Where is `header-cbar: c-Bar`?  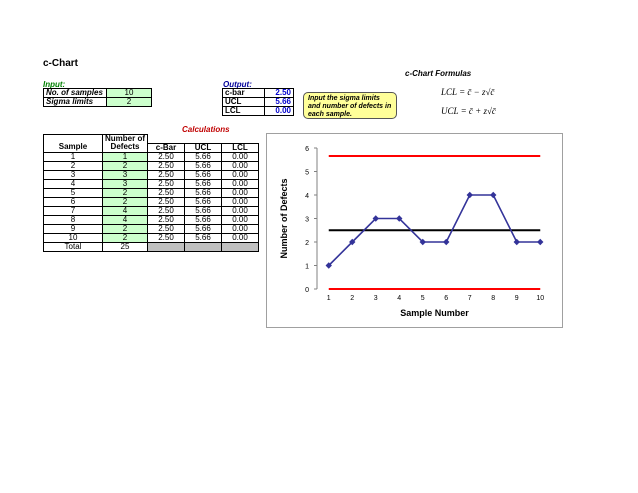 header-cbar: c-Bar is located at coordinates (166, 147).